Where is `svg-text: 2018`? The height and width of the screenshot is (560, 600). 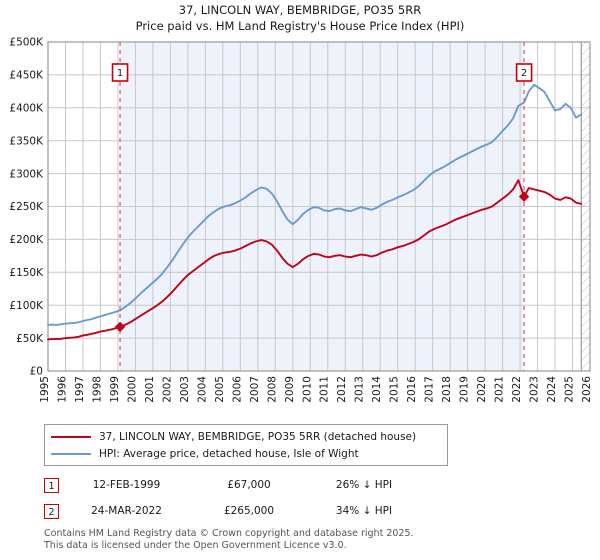
svg-text: 2018 is located at coordinates (447, 389).